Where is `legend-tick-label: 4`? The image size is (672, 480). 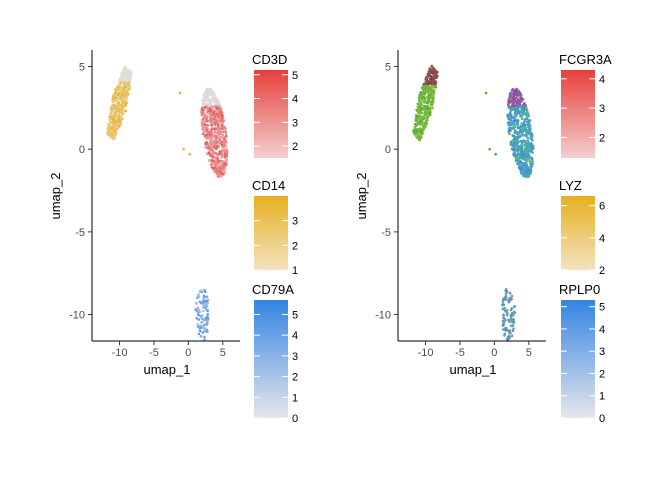 legend-tick-label: 4 is located at coordinates (295, 100).